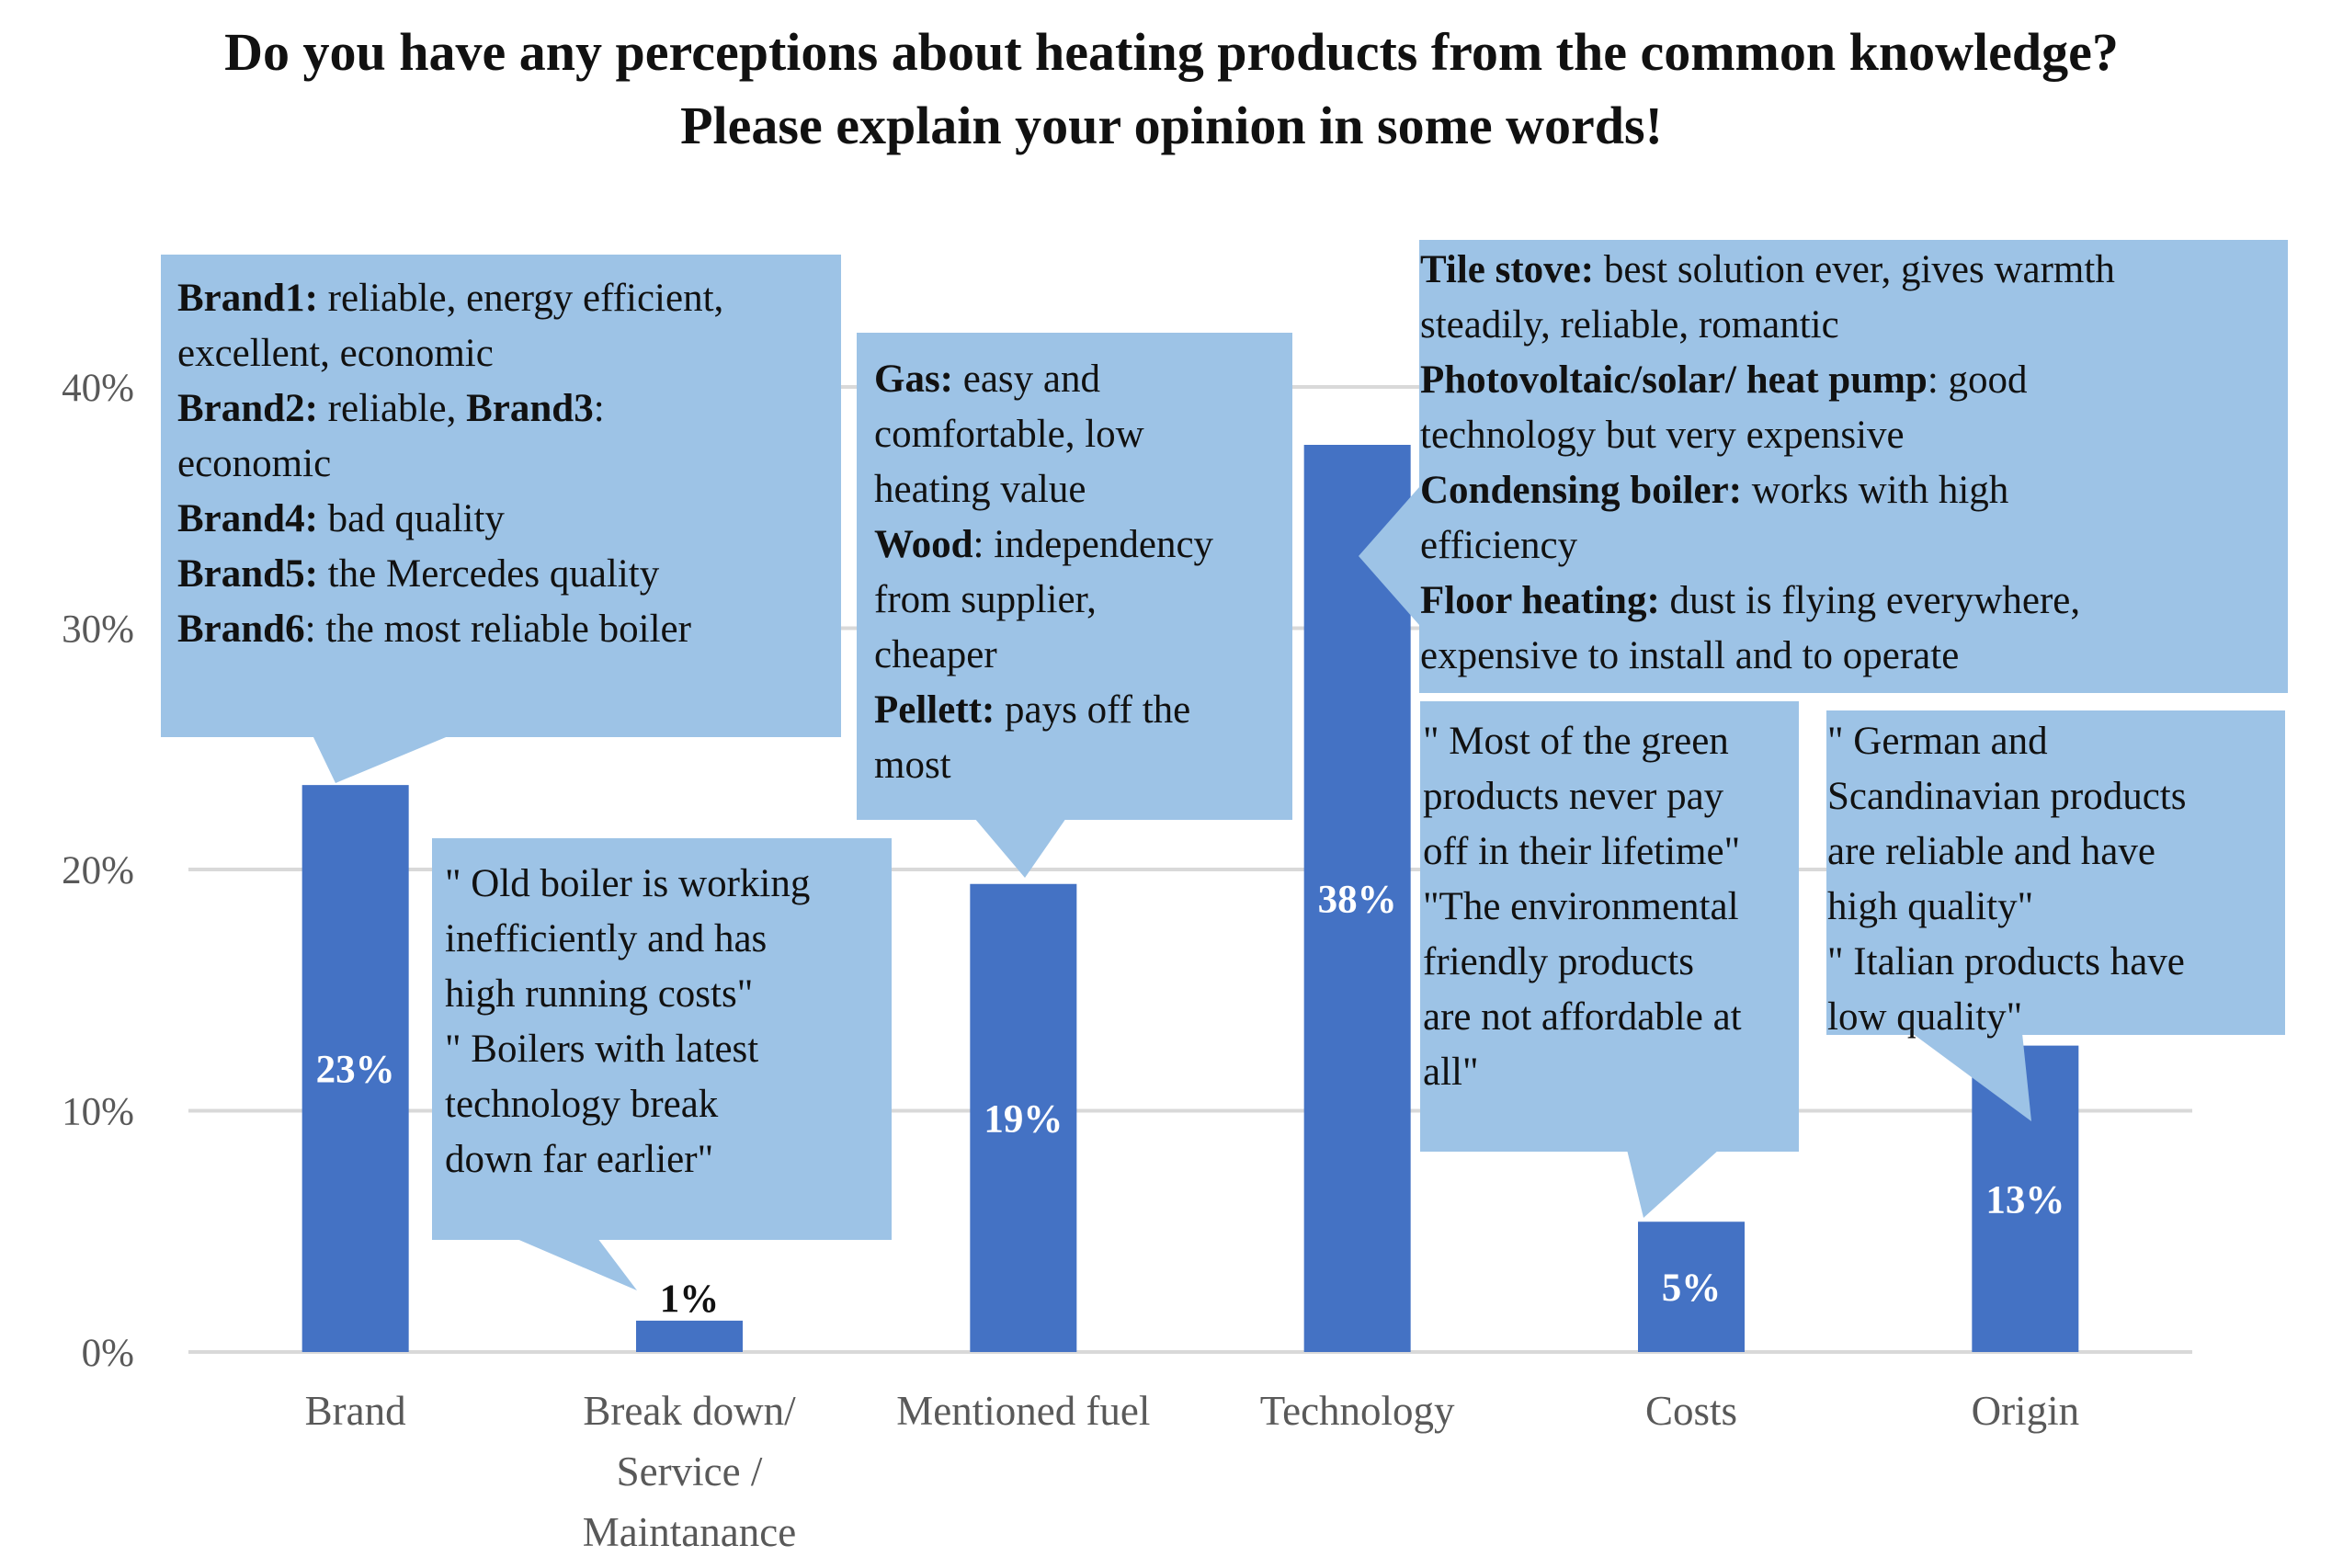  Describe the element at coordinates (1937, 741) in the screenshot. I see `callout-line: " German and` at that location.